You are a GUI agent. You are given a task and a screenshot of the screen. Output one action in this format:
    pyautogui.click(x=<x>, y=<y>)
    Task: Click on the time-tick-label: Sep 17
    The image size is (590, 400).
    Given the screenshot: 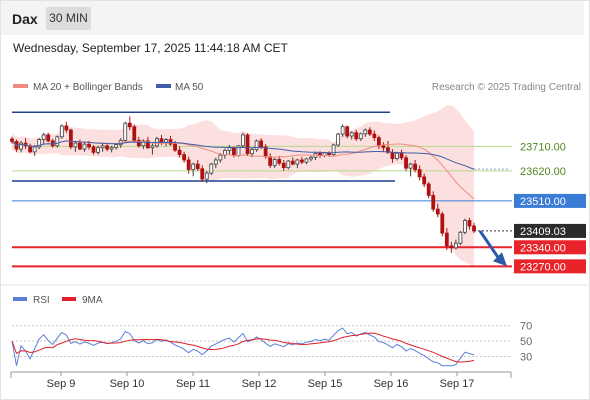 What is the action you would take?
    pyautogui.click(x=457, y=384)
    